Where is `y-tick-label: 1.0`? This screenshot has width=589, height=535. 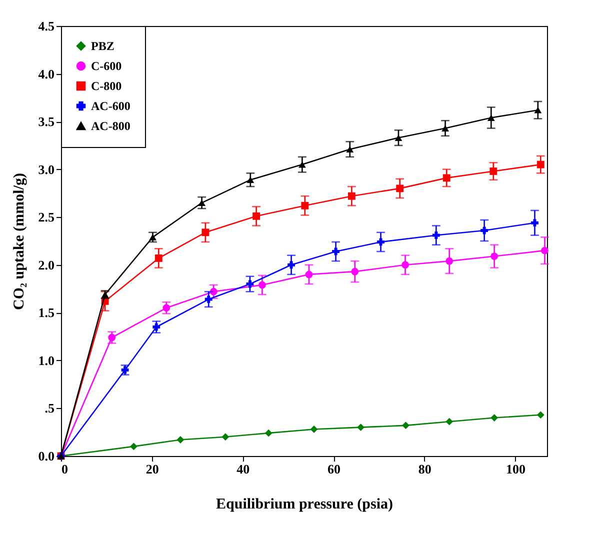
y-tick-label: 1.0 is located at coordinates (46, 360).